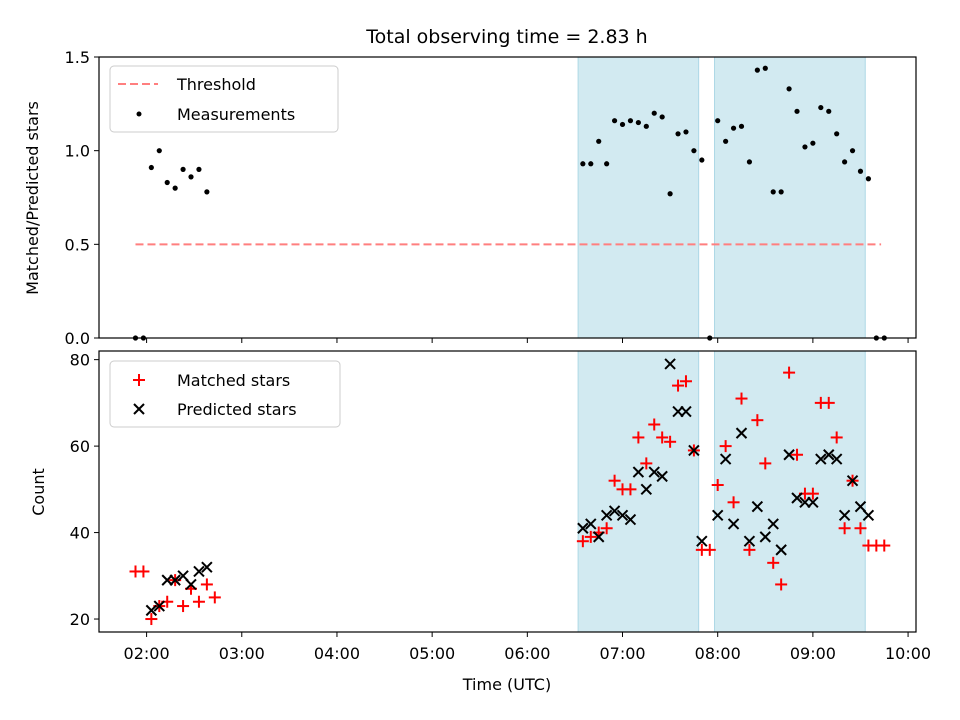 This screenshot has height=720, width=960. What do you see at coordinates (32, 198) in the screenshot?
I see `top-y-axis-label: Matched/Predicted stars` at bounding box center [32, 198].